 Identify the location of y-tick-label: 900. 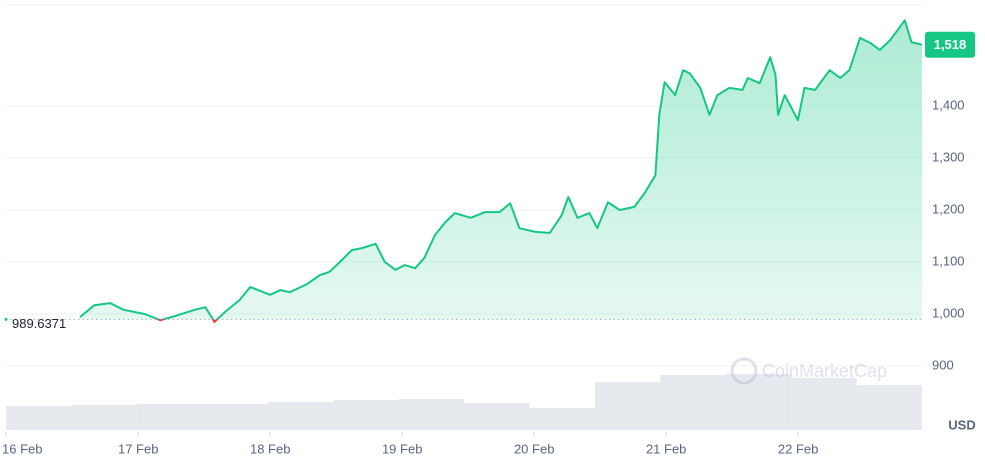
(943, 364).